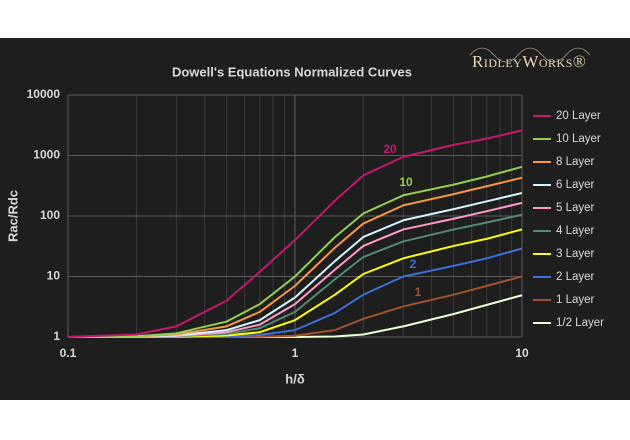 This screenshot has width=630, height=440. What do you see at coordinates (54, 276) in the screenshot?
I see `y-tick-label: 10` at bounding box center [54, 276].